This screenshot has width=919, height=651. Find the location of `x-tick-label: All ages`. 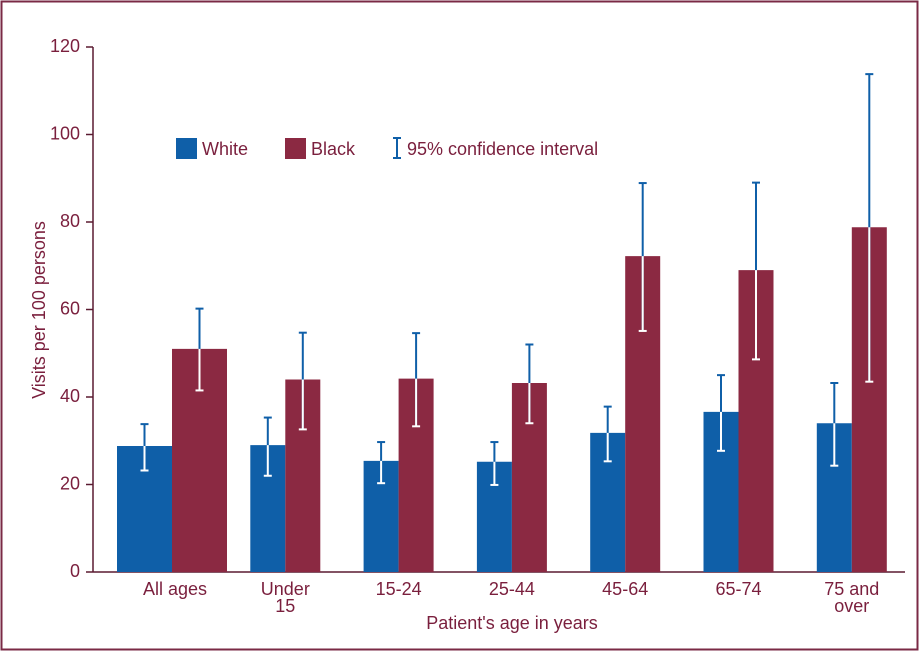

x-tick-label: All ages is located at coordinates (175, 589).